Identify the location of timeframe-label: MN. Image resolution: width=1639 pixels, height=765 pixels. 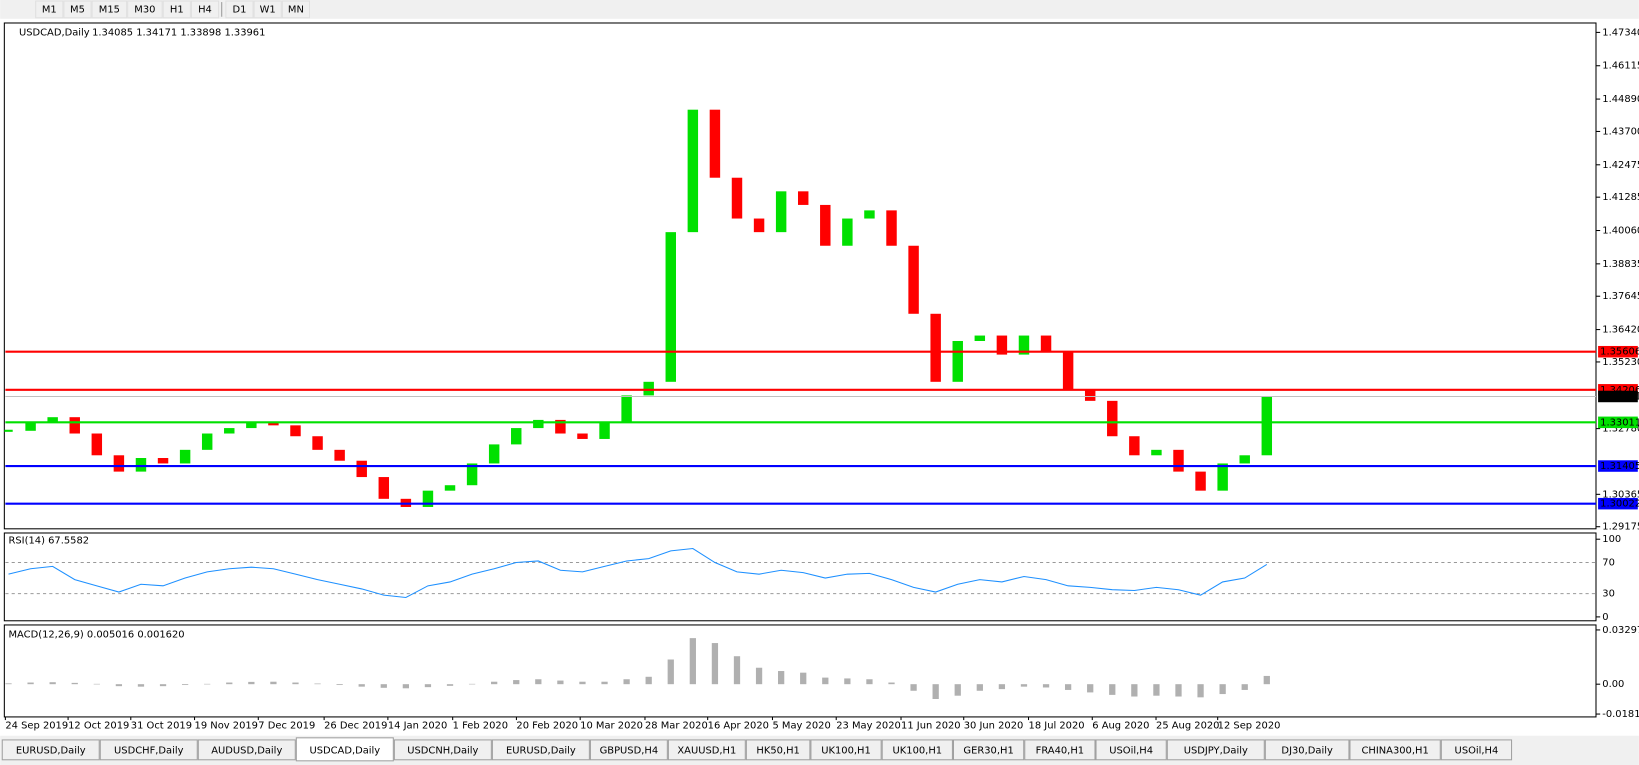
(296, 9).